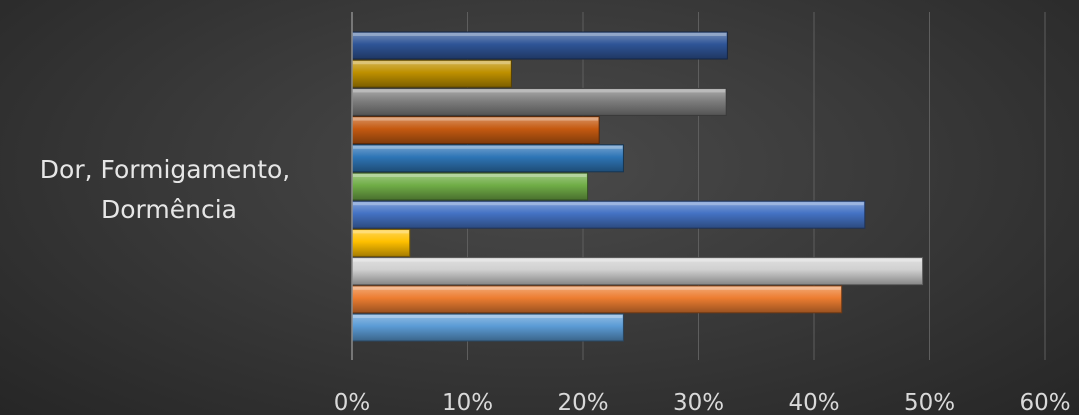 This screenshot has height=415, width=1079. I want to click on x-tick-label: 10%, so click(467, 402).